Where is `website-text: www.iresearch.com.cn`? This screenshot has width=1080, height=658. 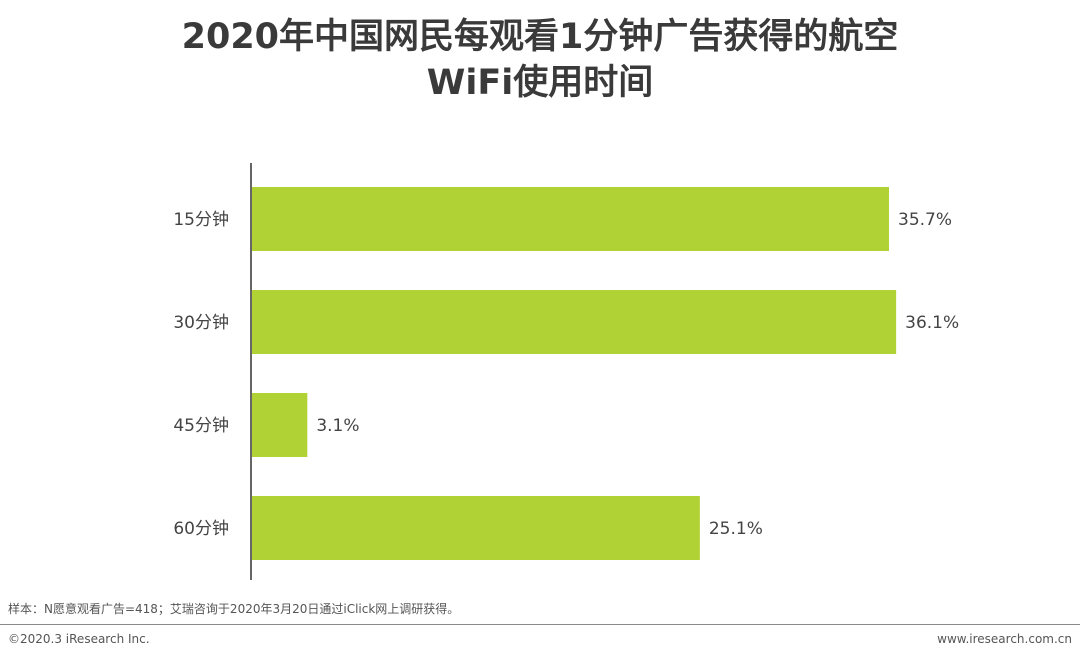 website-text: www.iresearch.com.cn is located at coordinates (1004, 639).